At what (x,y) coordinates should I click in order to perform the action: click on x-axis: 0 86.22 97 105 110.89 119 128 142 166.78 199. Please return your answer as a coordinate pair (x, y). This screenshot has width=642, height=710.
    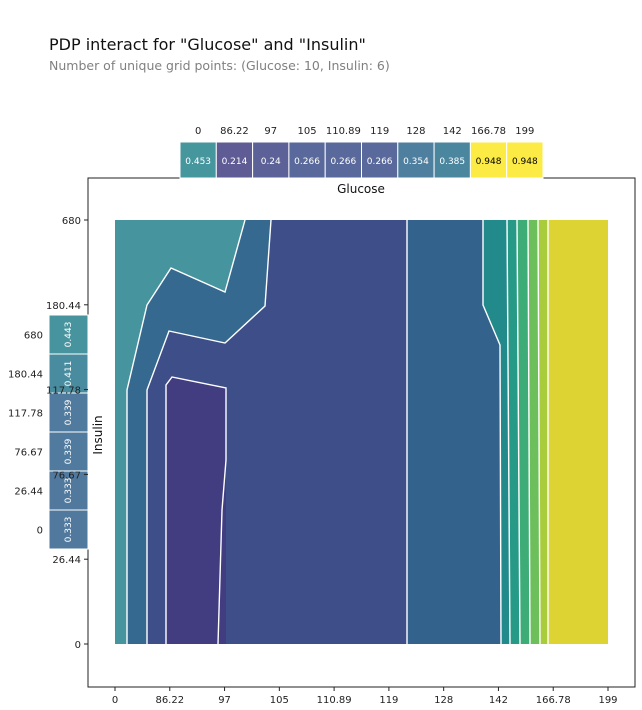
    Looking at the image, I should click on (365, 696).